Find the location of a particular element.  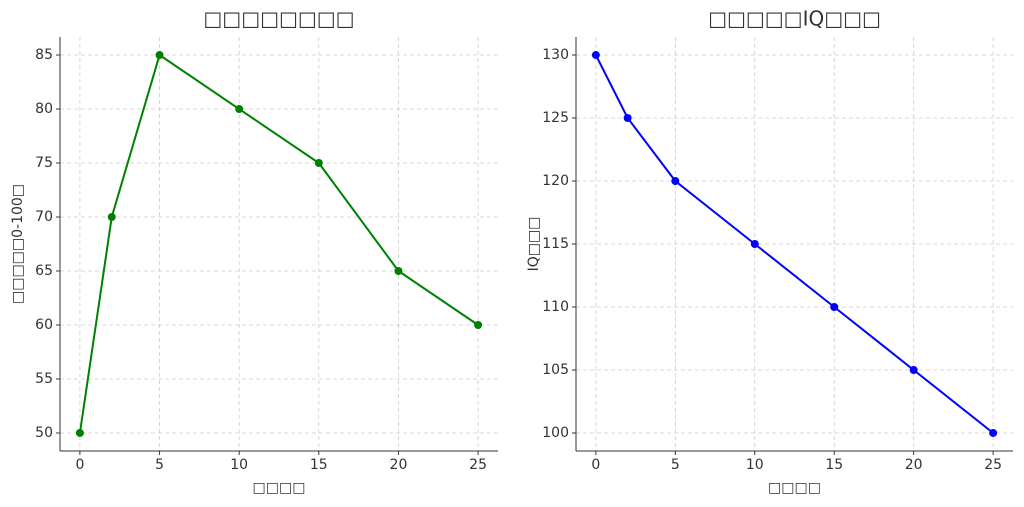

y-tick-label: 110 is located at coordinates (555, 307).